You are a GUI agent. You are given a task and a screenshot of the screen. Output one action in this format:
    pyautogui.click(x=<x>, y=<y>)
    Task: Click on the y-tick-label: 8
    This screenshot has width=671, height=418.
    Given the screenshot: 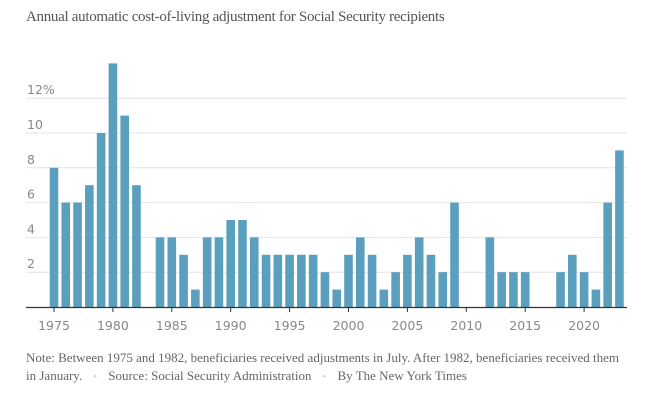 What is the action you would take?
    pyautogui.click(x=31, y=159)
    